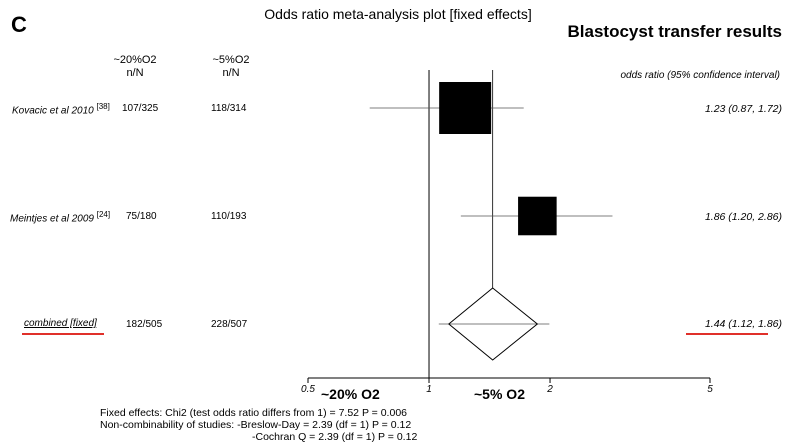  What do you see at coordinates (727, 334) in the screenshot?
I see `combined-ci-highlight` at bounding box center [727, 334].